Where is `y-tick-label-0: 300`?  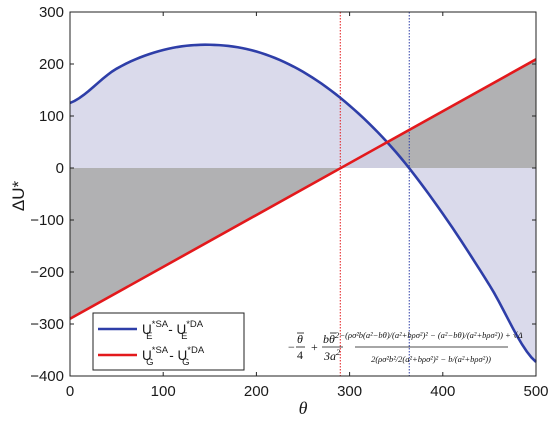 y-tick-label-0: 300 is located at coordinates (51, 12).